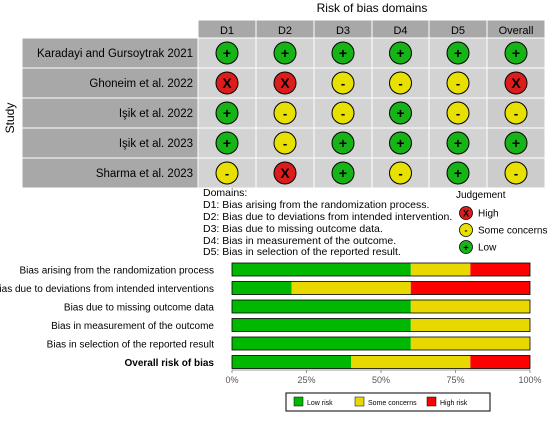 This screenshot has height=421, width=550. Describe the element at coordinates (400, 31) in the screenshot. I see `column-header-label: D4` at that location.